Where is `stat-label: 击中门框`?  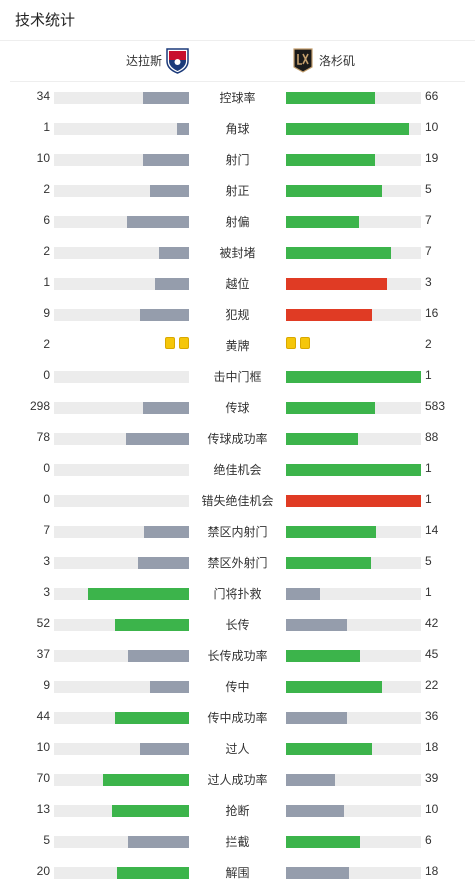 stat-label: 击中门框 is located at coordinates (237, 377).